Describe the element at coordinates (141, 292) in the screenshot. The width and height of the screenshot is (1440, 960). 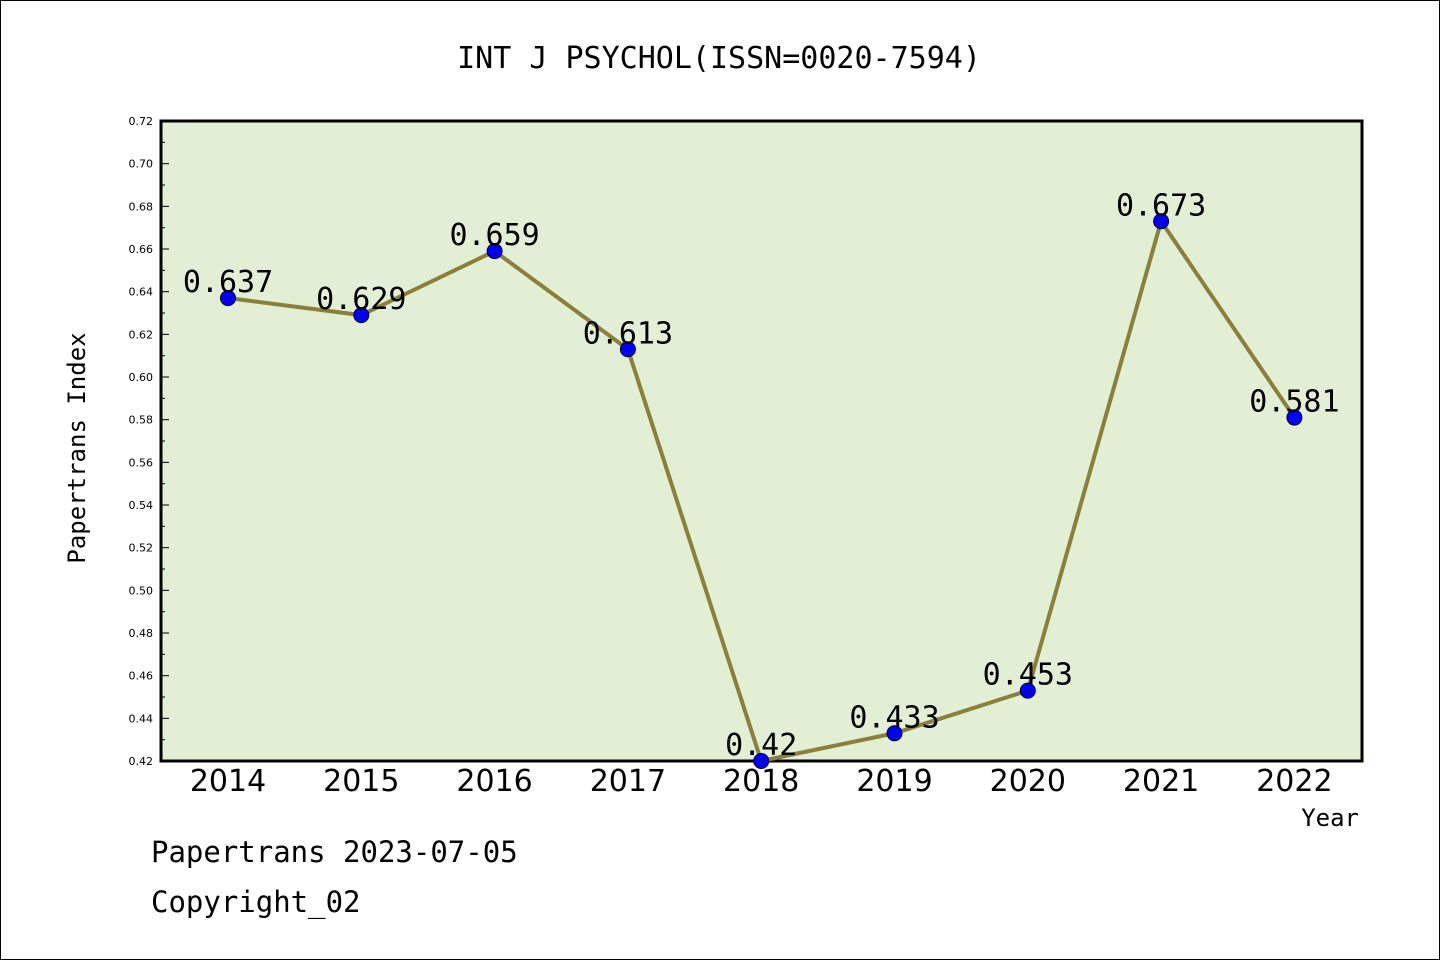
I see `y-tick-label: 0.64` at that location.